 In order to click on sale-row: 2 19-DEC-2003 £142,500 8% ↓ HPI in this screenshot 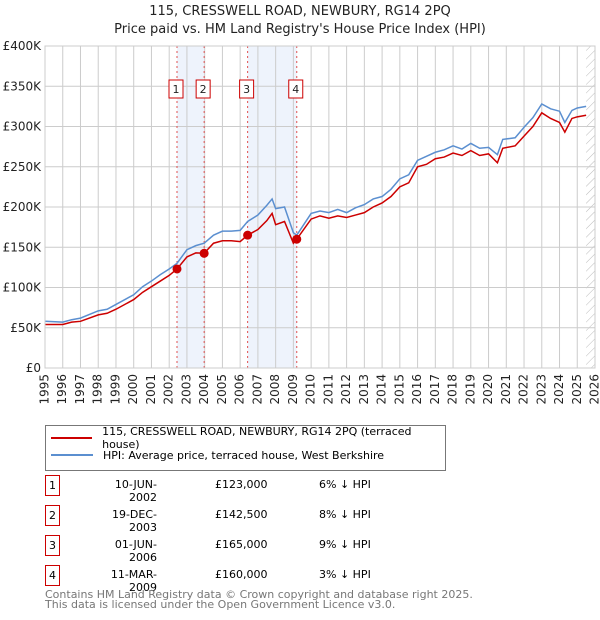, I will do `click(255, 519)`.